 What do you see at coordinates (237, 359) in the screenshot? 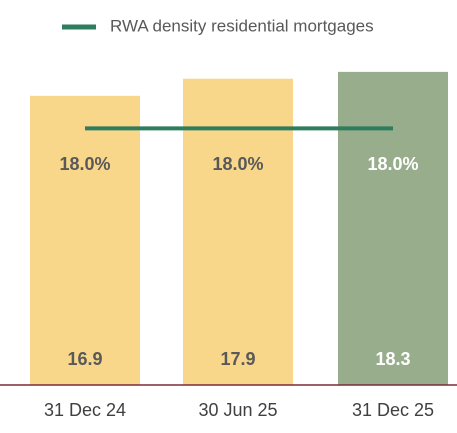
I see `bar-value-label: 17.9` at bounding box center [237, 359].